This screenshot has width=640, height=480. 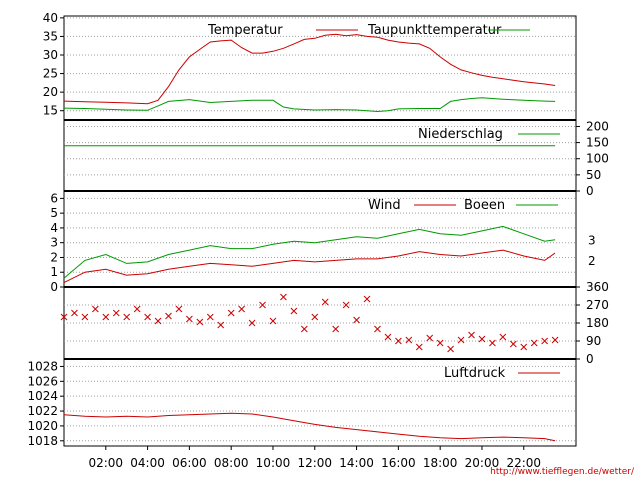 I want to click on y-tick-label: 20, so click(x=50, y=92).